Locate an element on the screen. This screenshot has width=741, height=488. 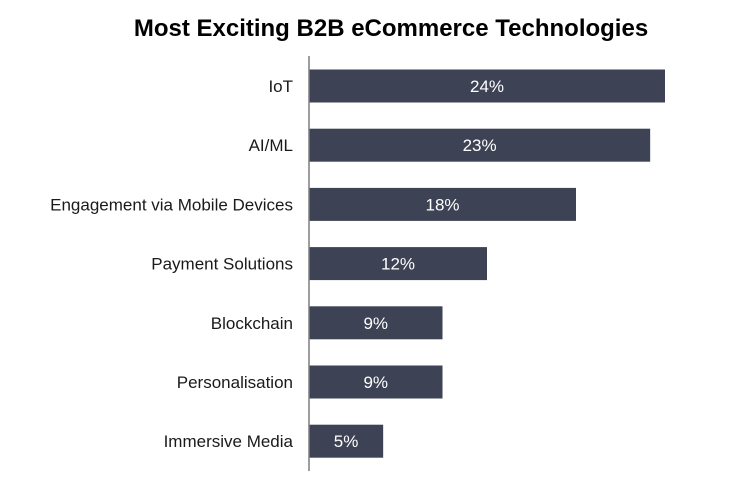
value-label: 23% is located at coordinates (480, 145).